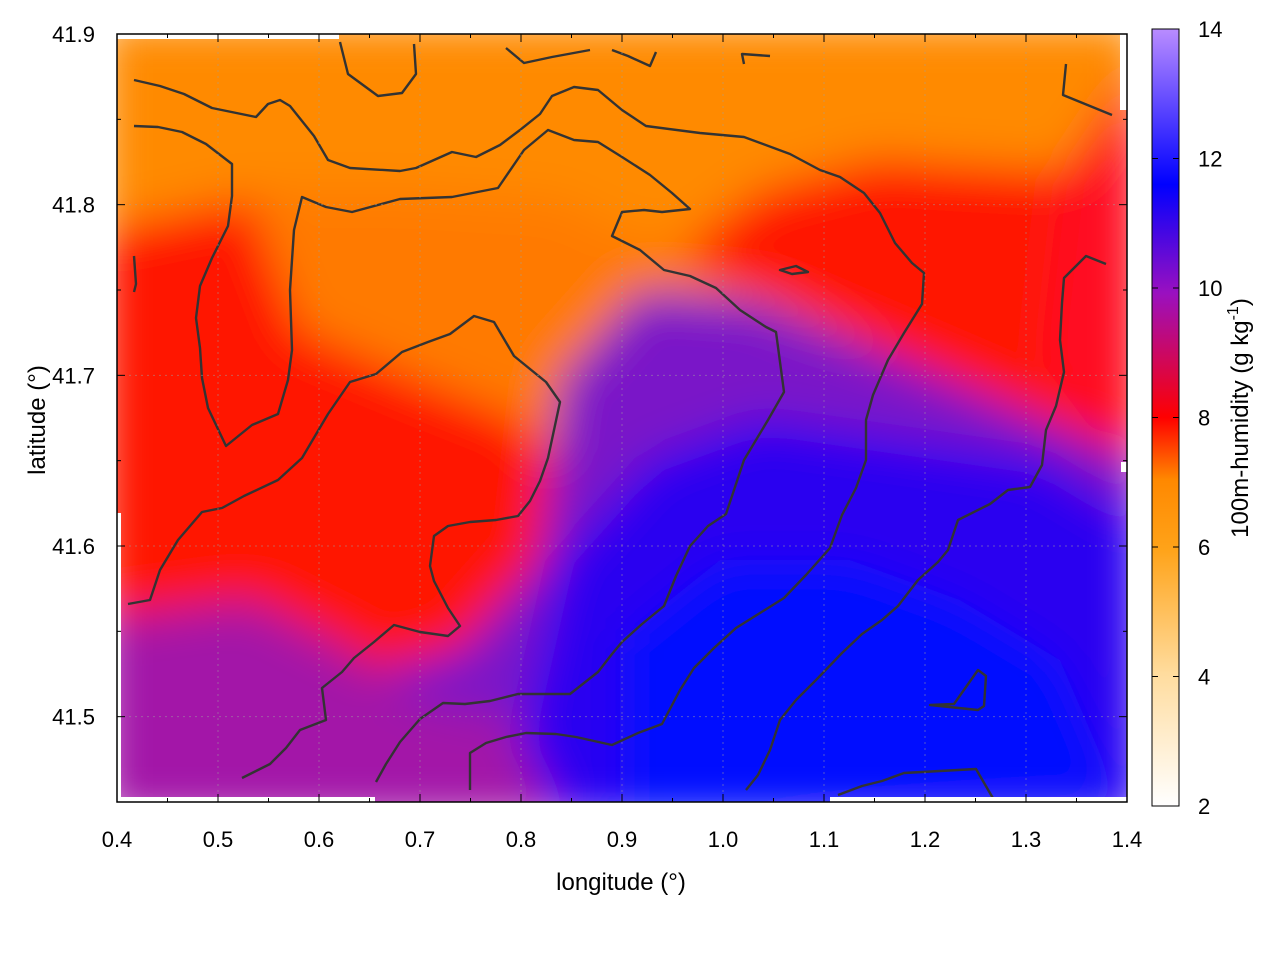  What do you see at coordinates (622, 839) in the screenshot?
I see `x-tick-label: 0.9` at bounding box center [622, 839].